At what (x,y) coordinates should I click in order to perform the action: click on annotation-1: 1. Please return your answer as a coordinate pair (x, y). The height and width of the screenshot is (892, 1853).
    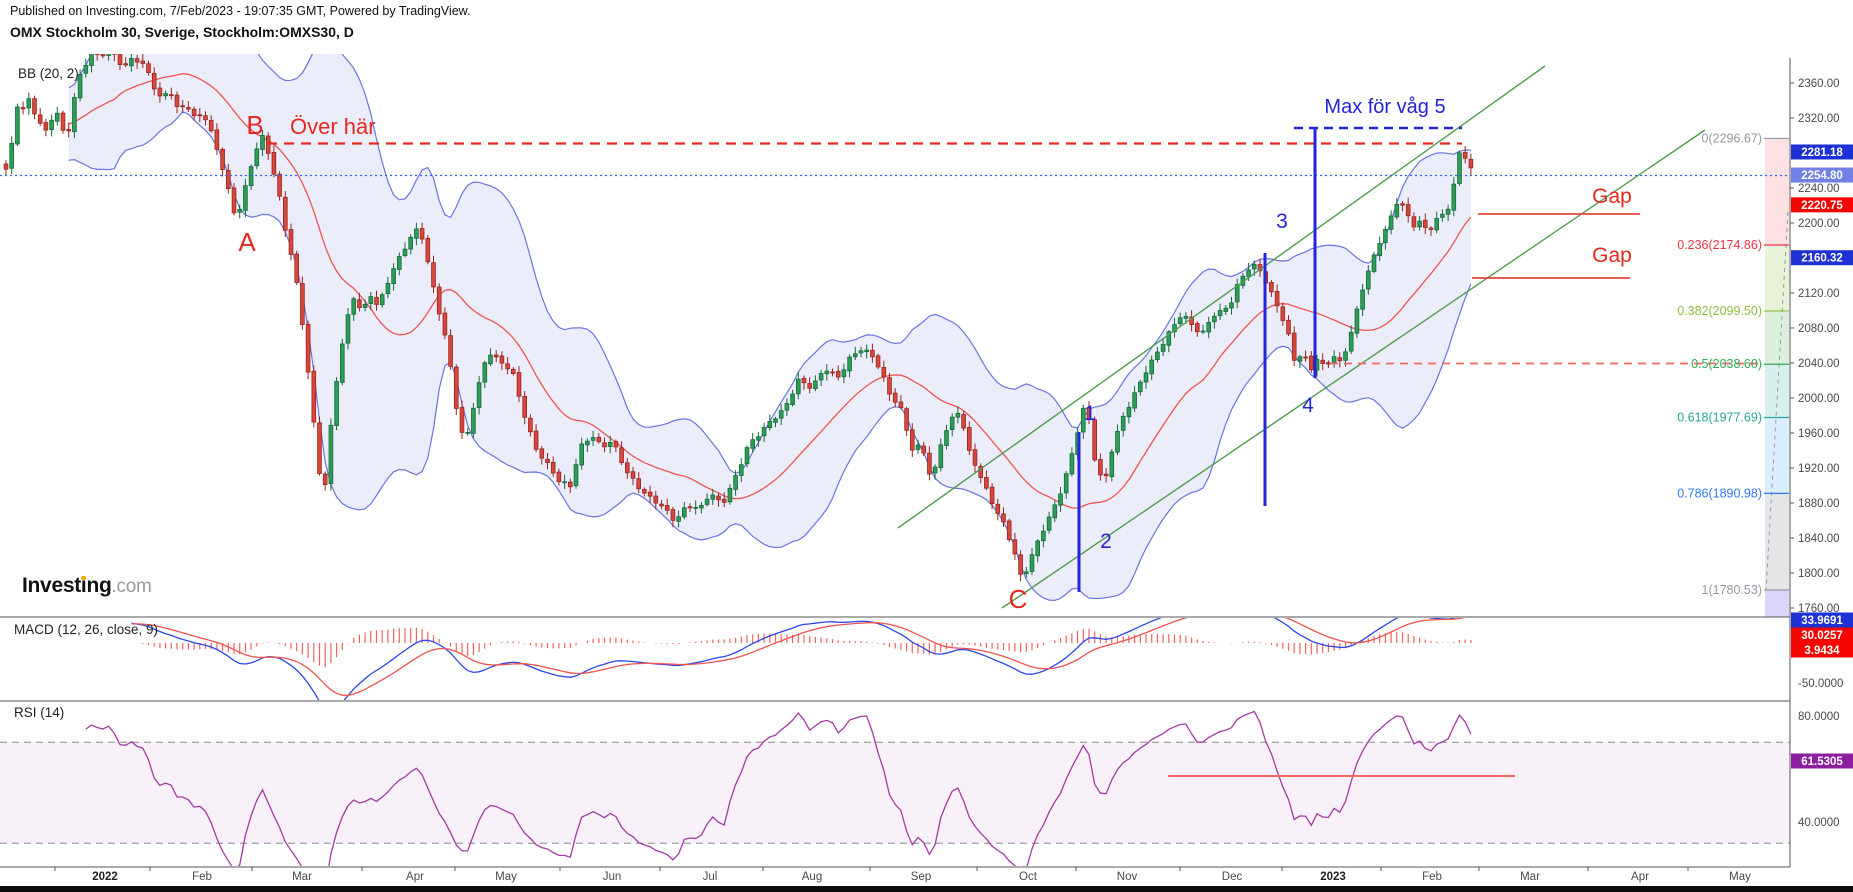
    Looking at the image, I should click on (1090, 413).